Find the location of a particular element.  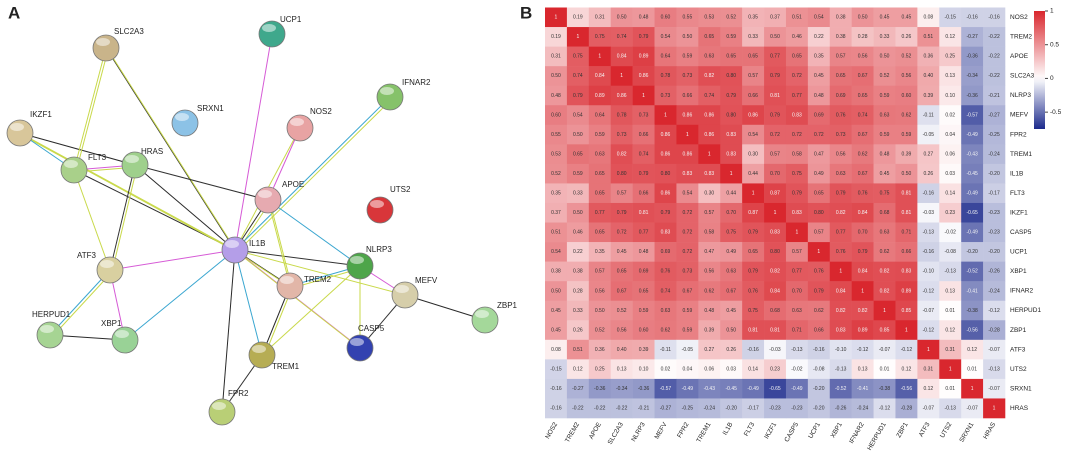

cell-label: -0.07 is located at coordinates (994, 350).